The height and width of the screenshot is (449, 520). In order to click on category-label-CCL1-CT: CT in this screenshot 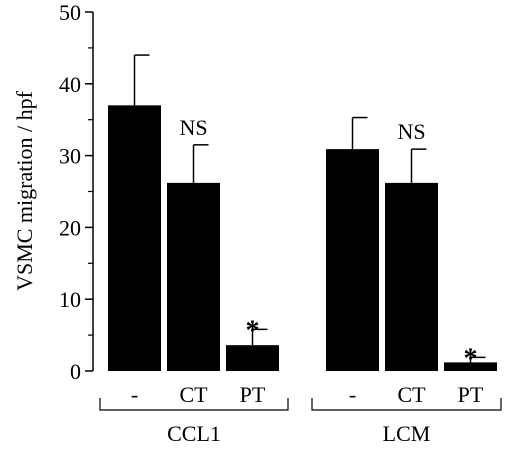, I will do `click(193, 394)`.